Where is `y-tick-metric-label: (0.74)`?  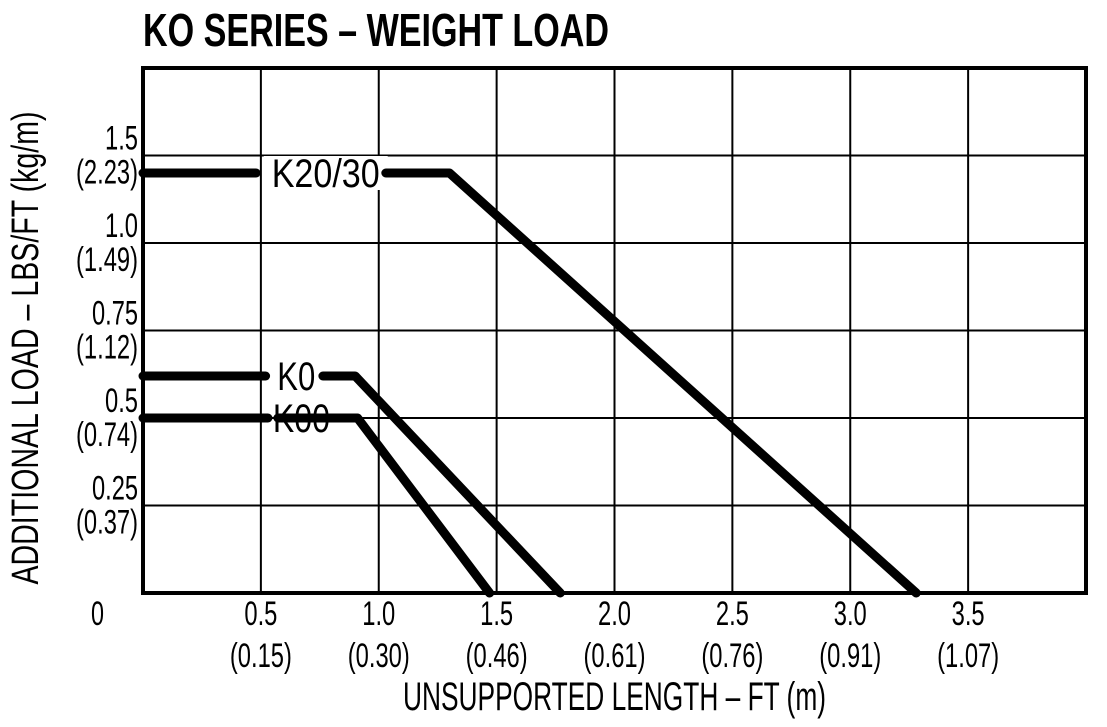
y-tick-metric-label: (0.74) is located at coordinates (107, 435).